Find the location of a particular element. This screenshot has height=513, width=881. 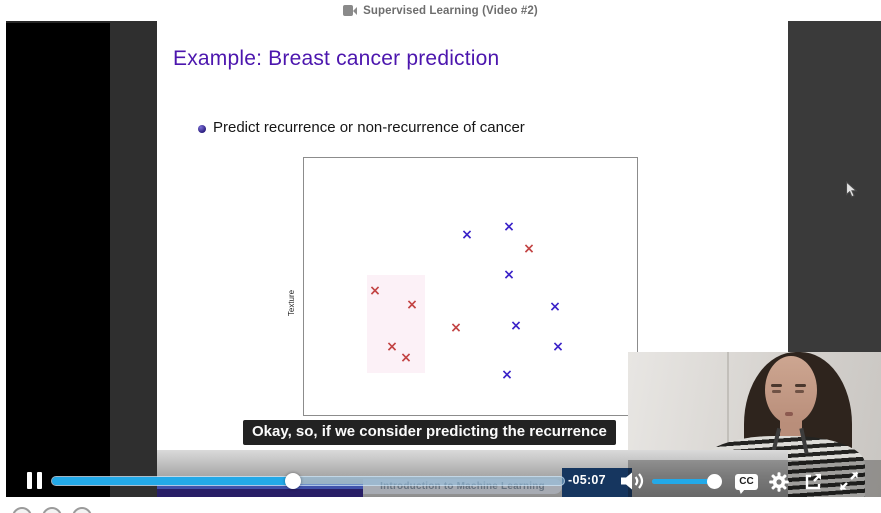

time-remaining: -05:07 is located at coordinates (587, 480).